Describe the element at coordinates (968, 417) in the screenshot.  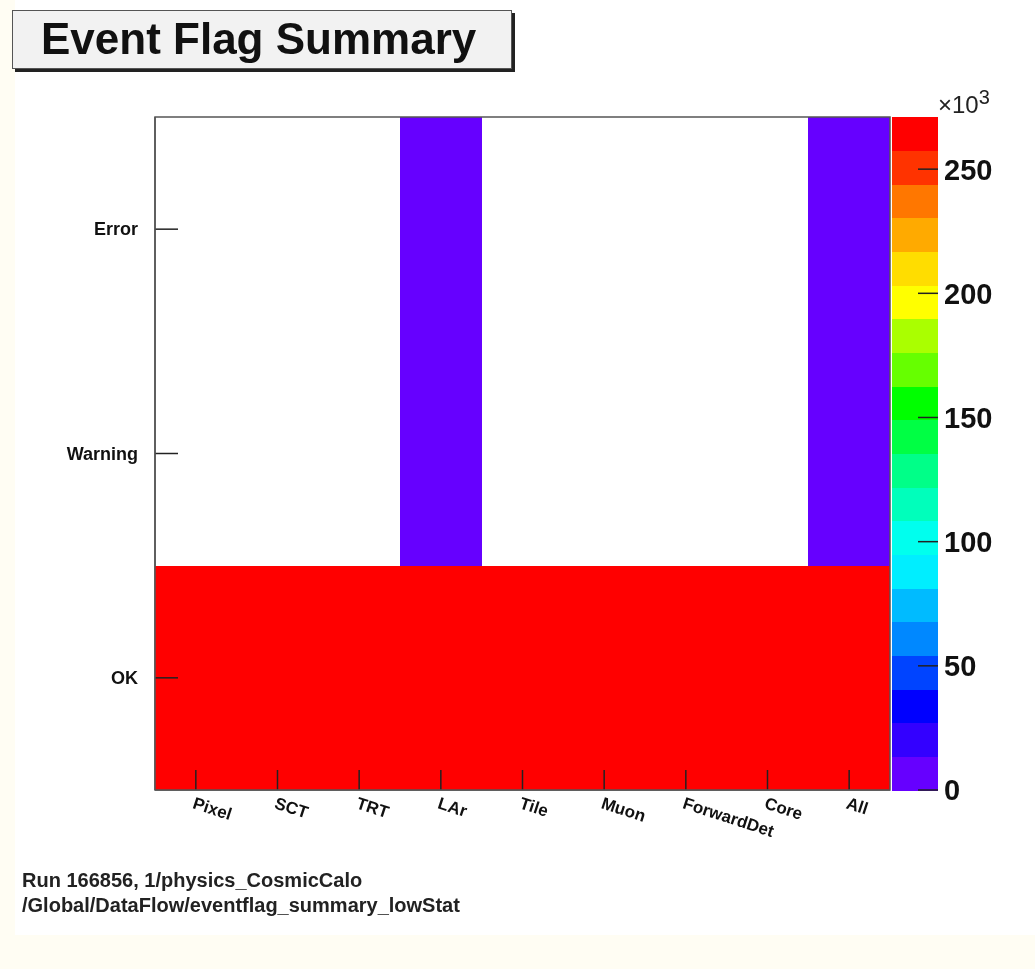
I see `color-bar-label: 150` at that location.